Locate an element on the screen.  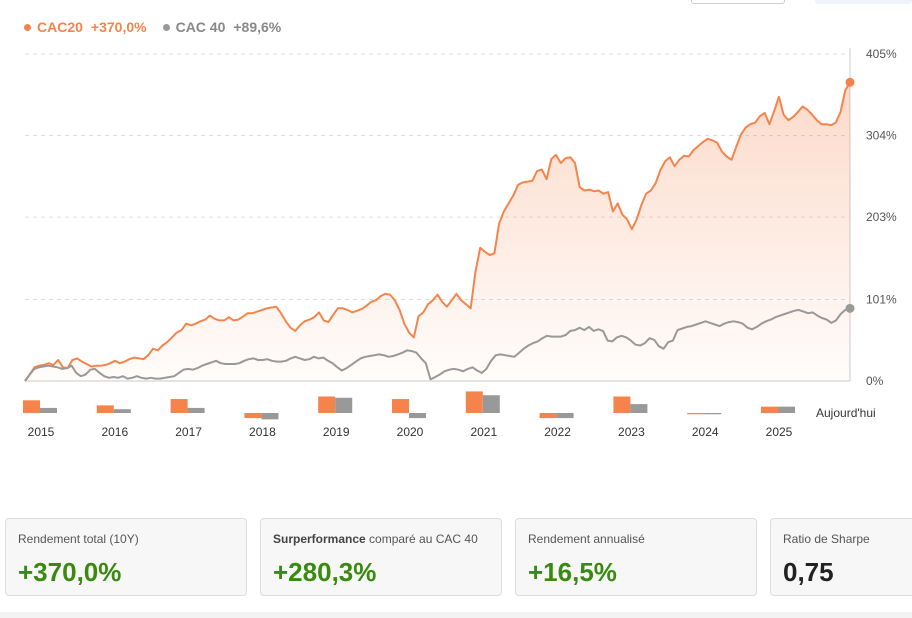
legend-value-cac40: +89,6% is located at coordinates (257, 27).